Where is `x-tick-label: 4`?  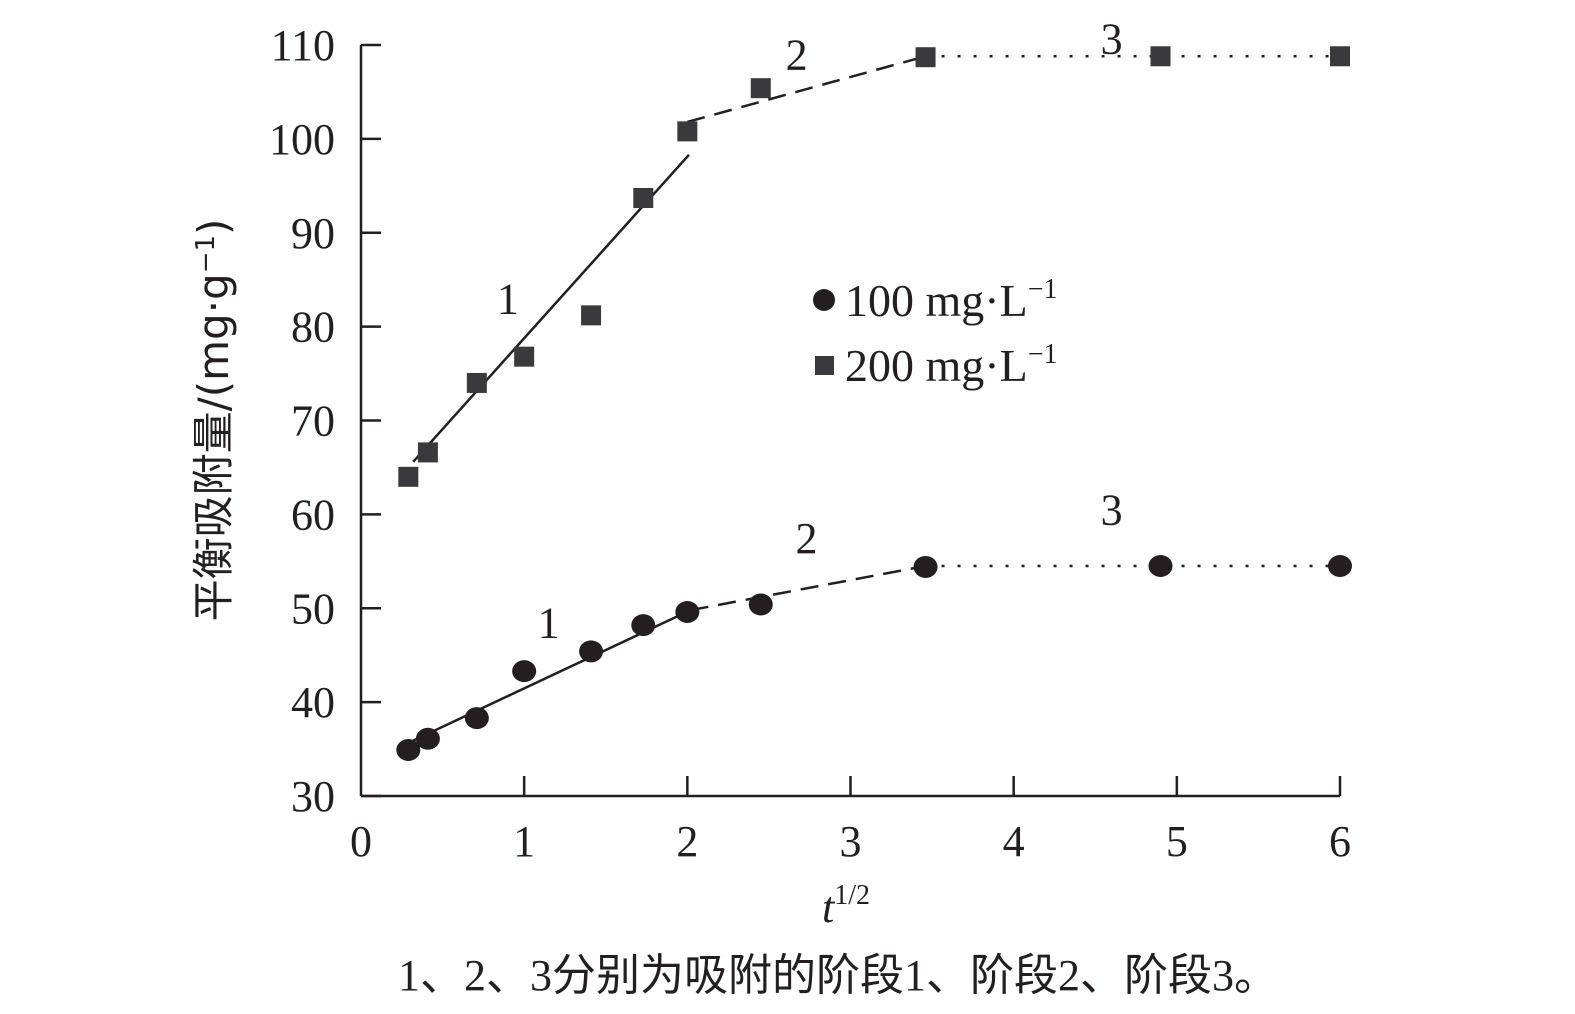 x-tick-label: 4 is located at coordinates (1014, 841).